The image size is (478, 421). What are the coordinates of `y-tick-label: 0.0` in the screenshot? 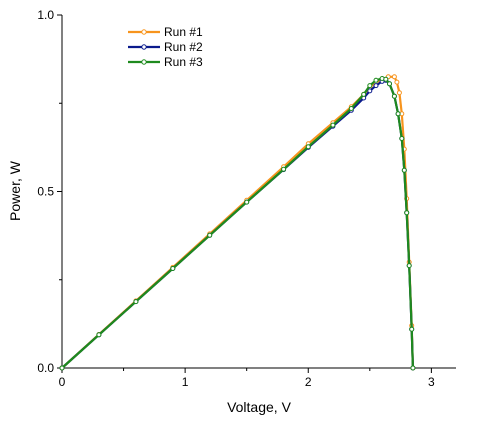 It's located at (45, 368).